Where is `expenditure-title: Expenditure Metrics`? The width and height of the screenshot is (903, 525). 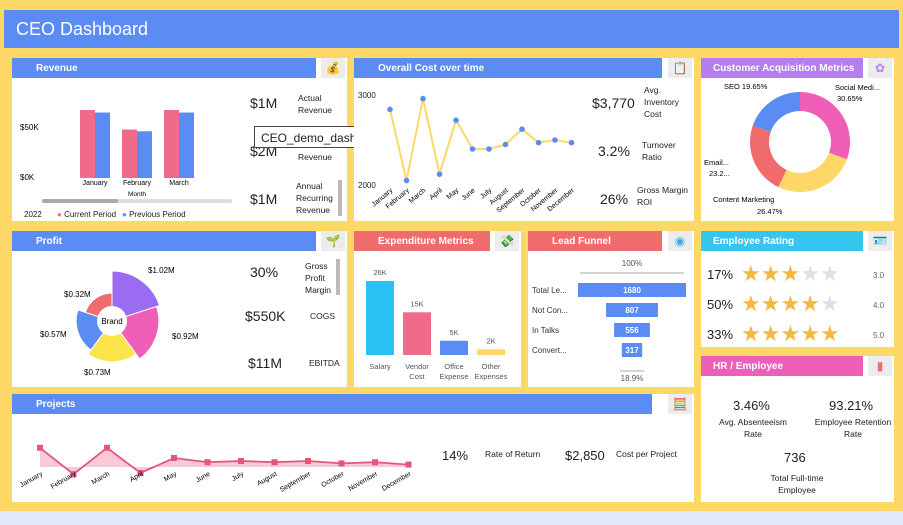 expenditure-title: Expenditure Metrics is located at coordinates (426, 241).